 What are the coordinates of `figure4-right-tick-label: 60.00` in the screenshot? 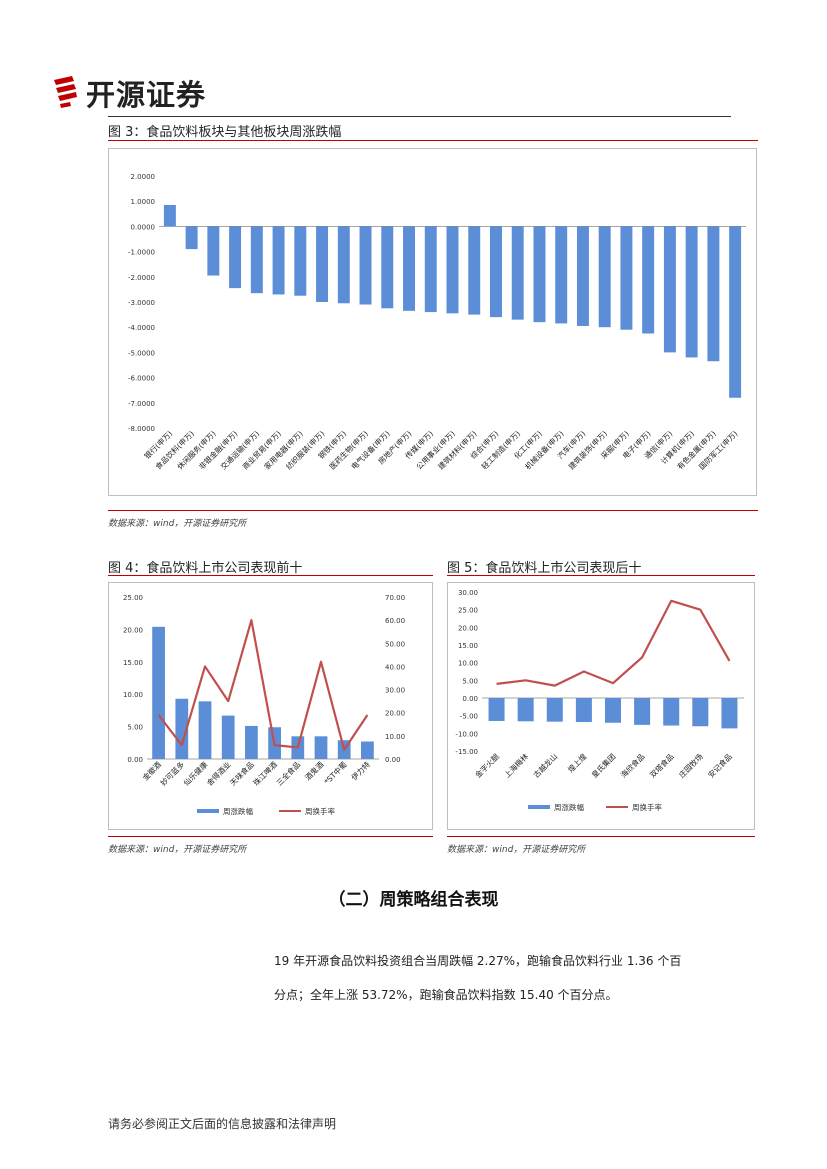 It's located at (395, 621).